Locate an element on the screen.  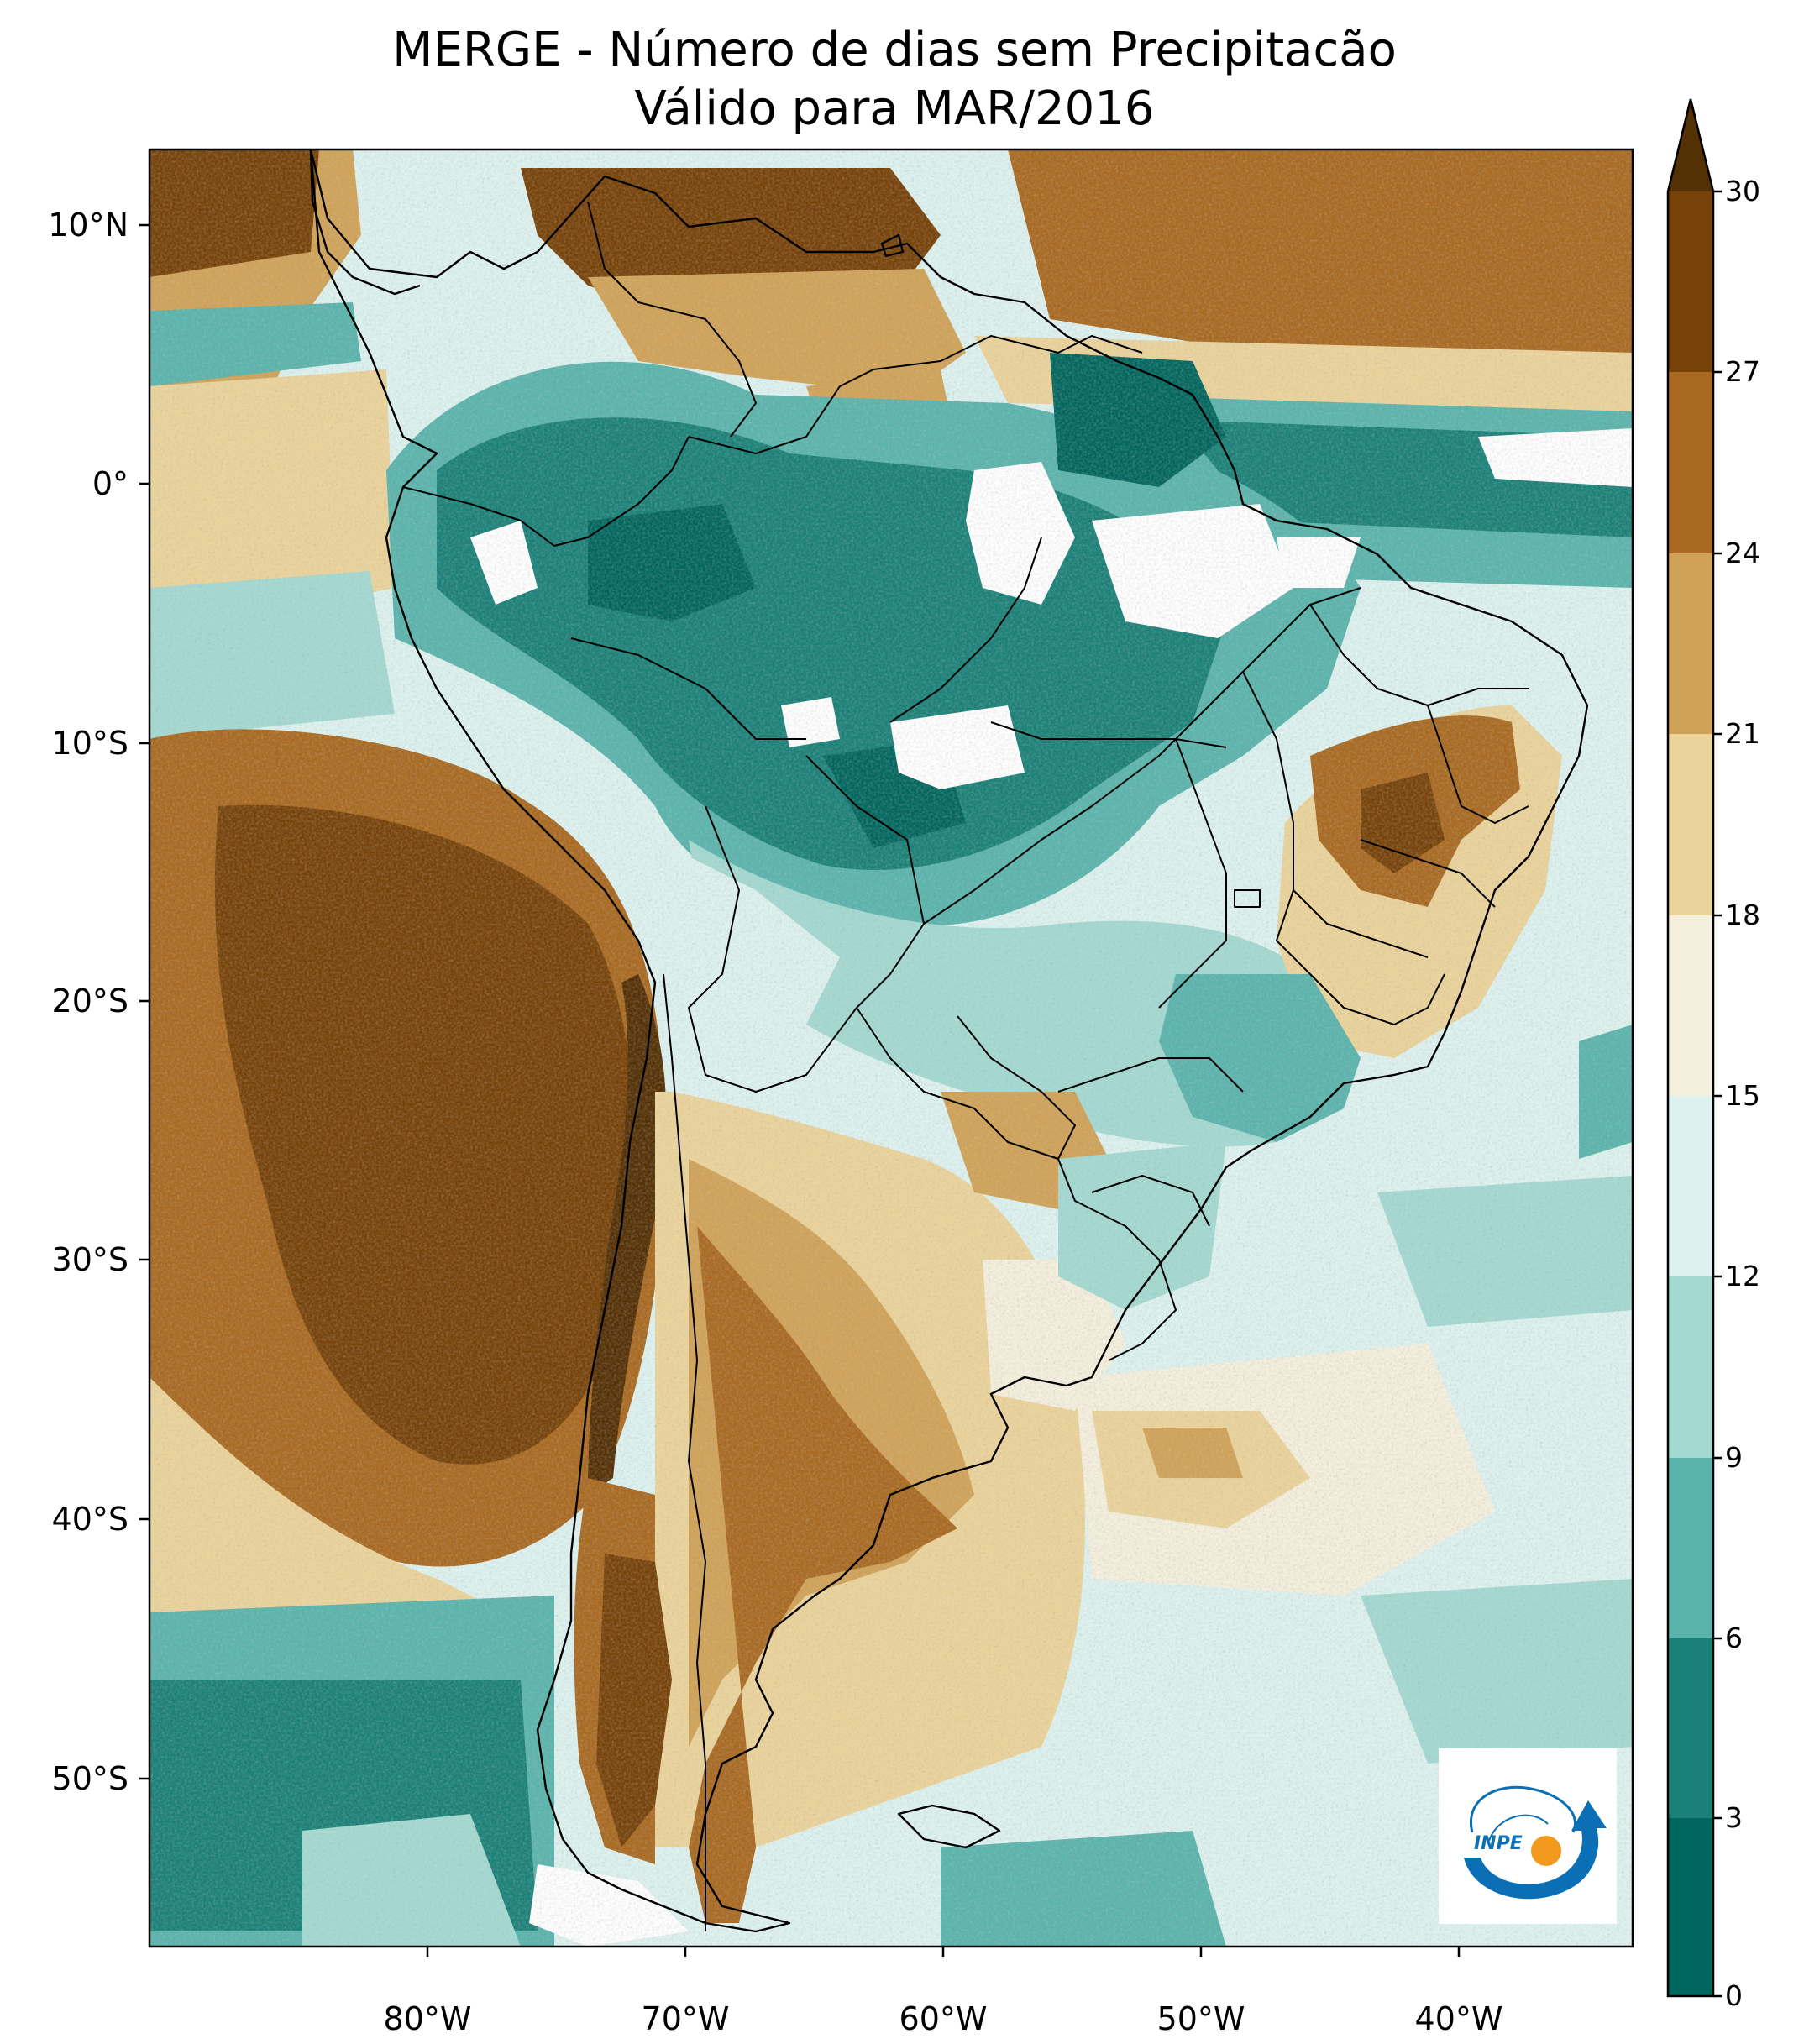
lat-label-50s: 50°S is located at coordinates (89, 1778).